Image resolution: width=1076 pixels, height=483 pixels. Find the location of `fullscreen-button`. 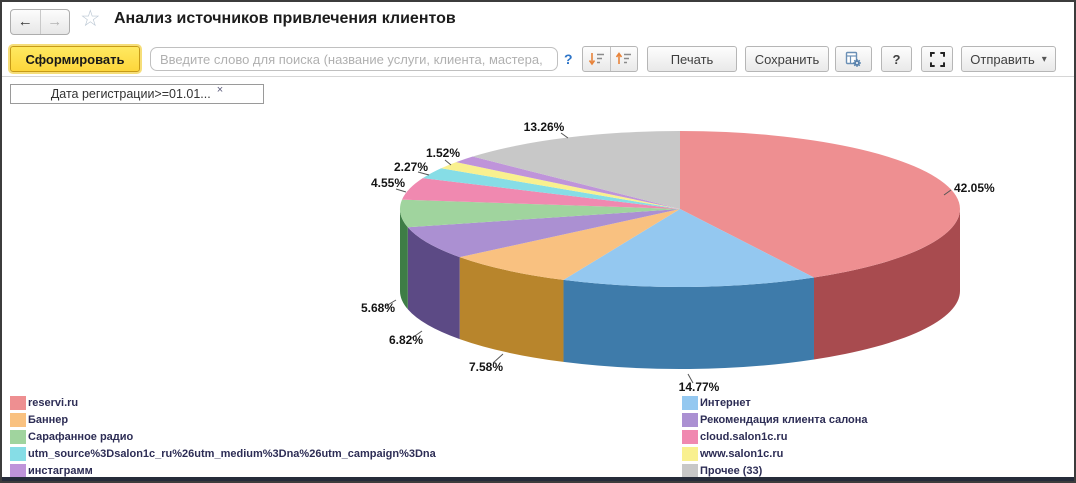

fullscreen-button is located at coordinates (937, 59).